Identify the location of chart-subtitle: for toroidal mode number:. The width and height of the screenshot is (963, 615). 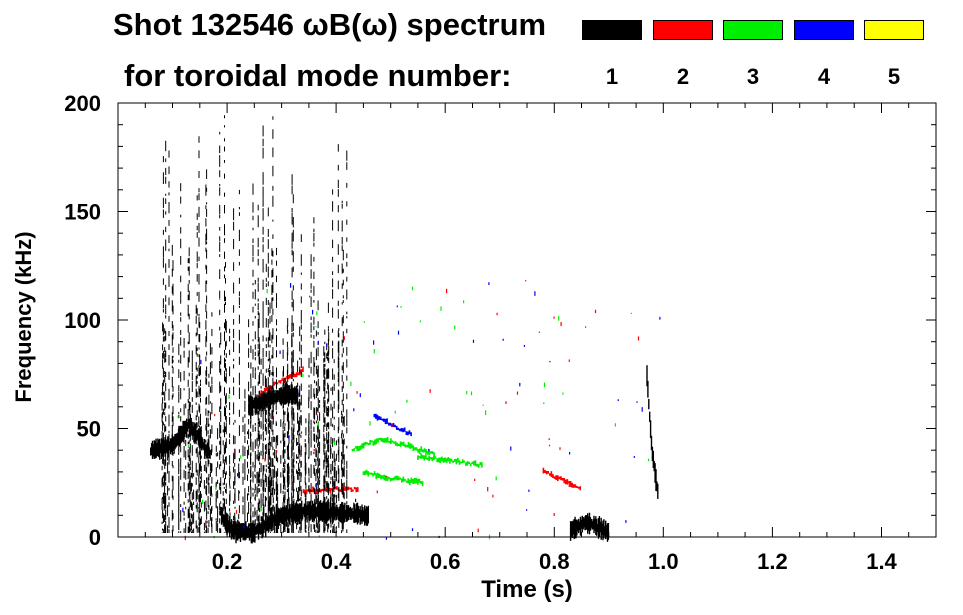
(318, 75).